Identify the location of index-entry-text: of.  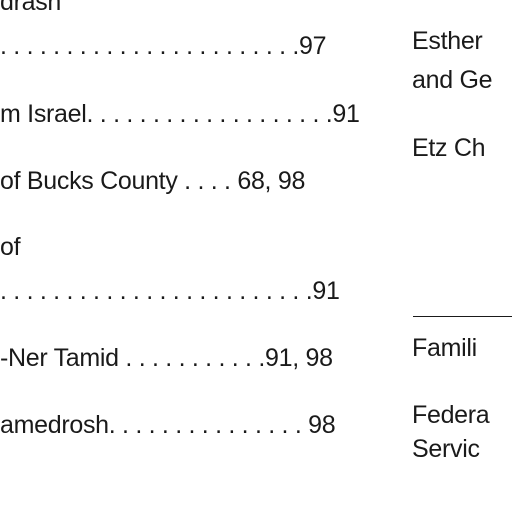
(10, 247).